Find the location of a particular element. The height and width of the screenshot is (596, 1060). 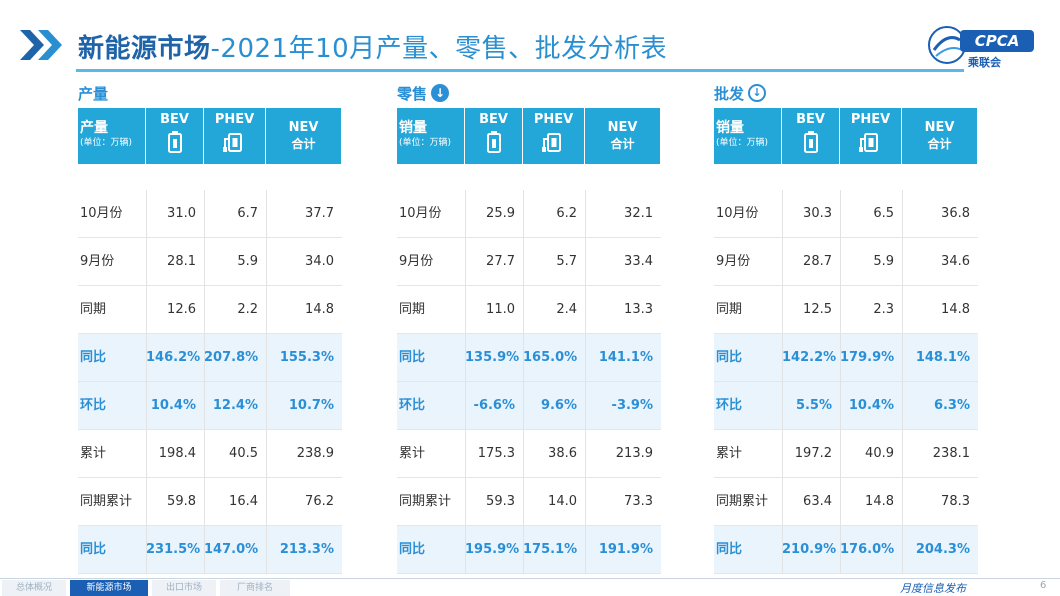

cpca-logo: CPCA 乘联会 is located at coordinates (980, 44).